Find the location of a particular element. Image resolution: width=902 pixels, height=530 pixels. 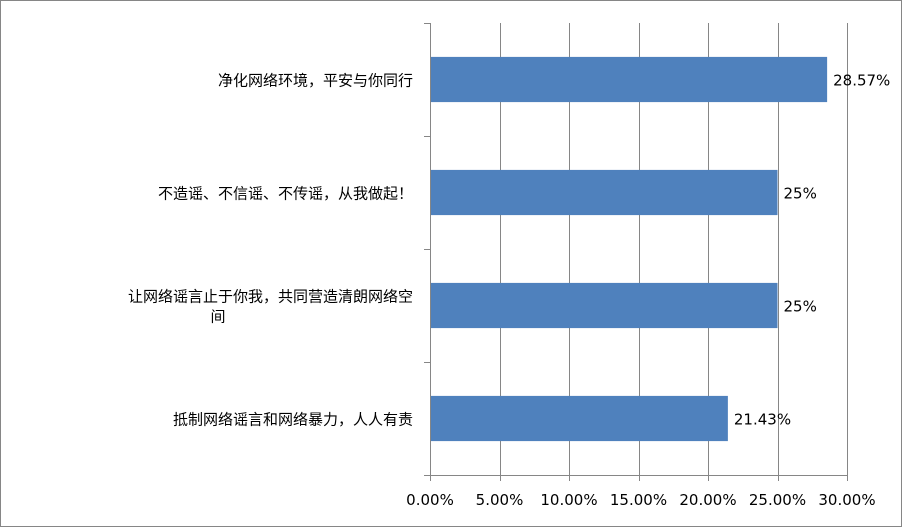

category-label-1: 不造谣、不信谣、不传谣，从我做起！ is located at coordinates (285, 194).